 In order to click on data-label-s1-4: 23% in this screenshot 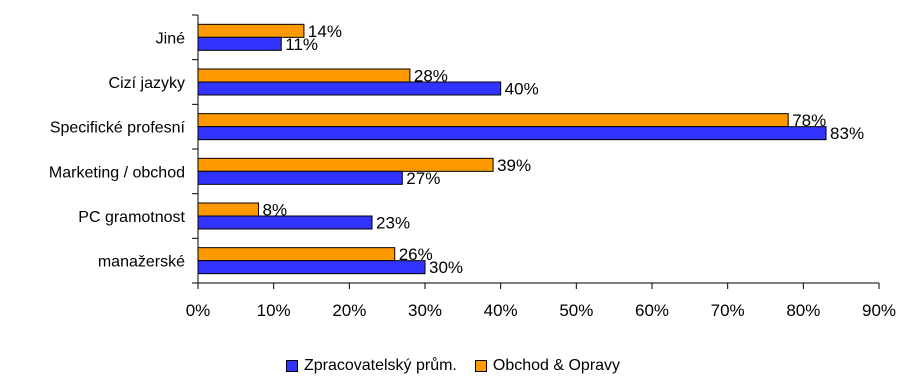, I will do `click(393, 223)`.